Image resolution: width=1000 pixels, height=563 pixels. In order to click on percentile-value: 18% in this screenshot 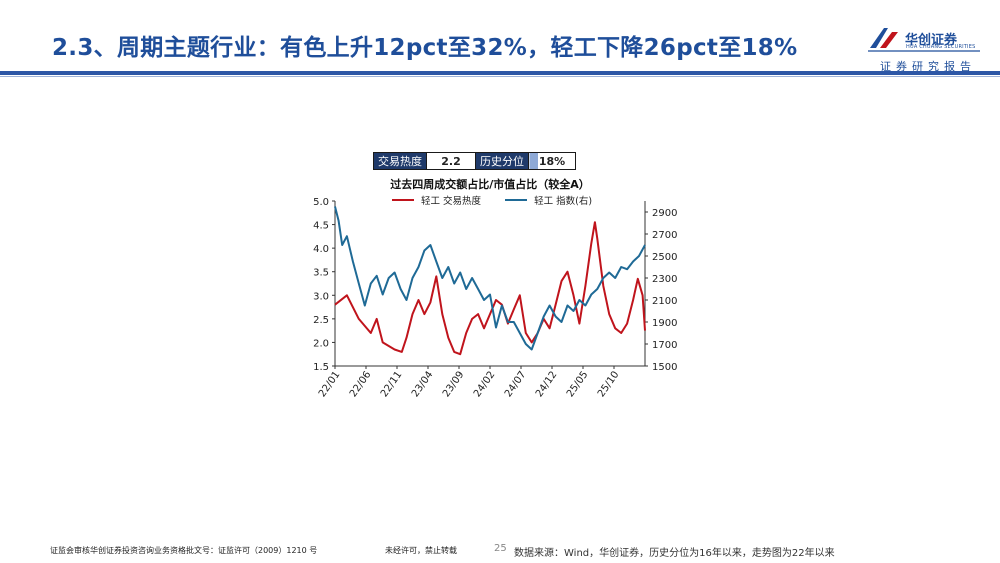, I will do `click(552, 161)`.